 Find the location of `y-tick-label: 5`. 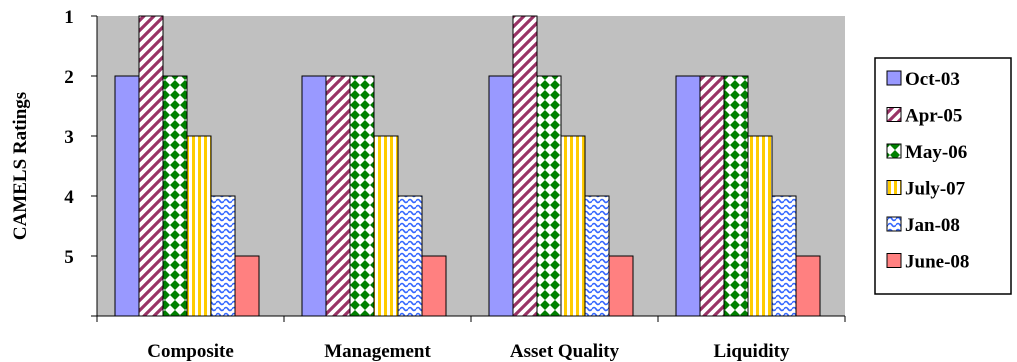

y-tick-label: 5 is located at coordinates (69, 257).